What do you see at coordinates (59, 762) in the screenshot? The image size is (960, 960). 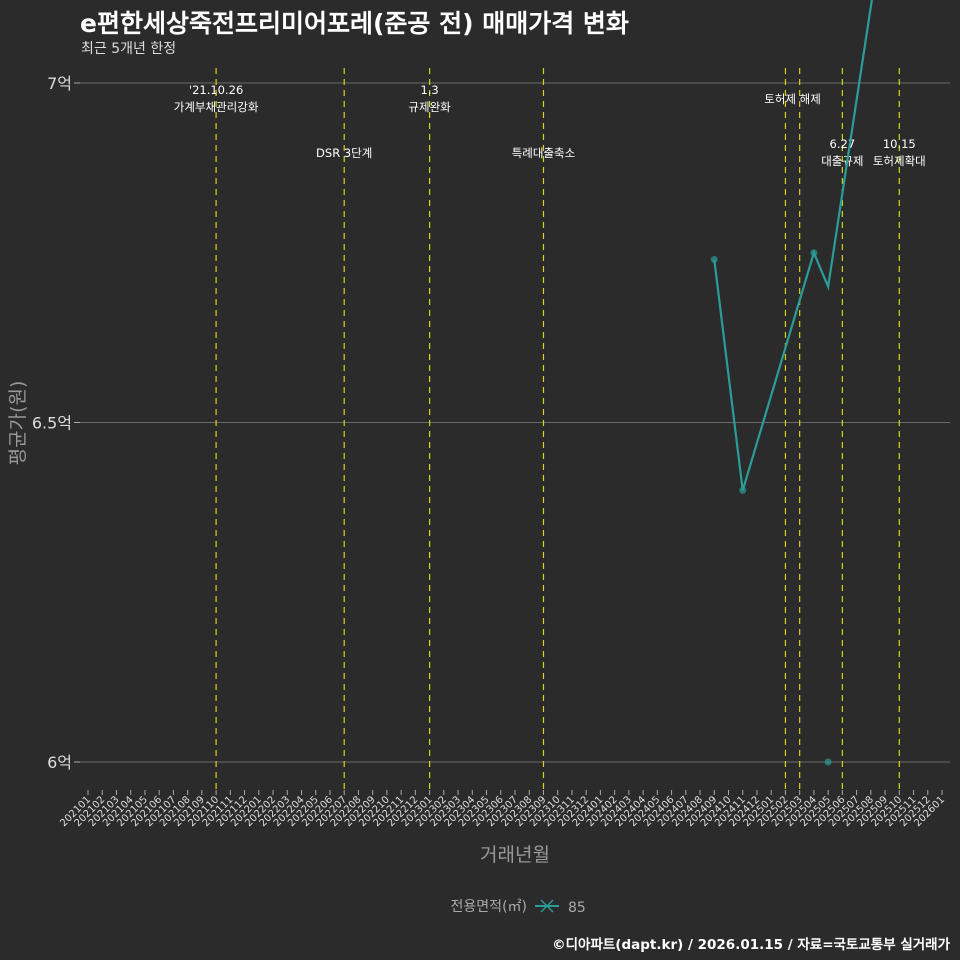 I see `y-tick-label: 6억` at bounding box center [59, 762].